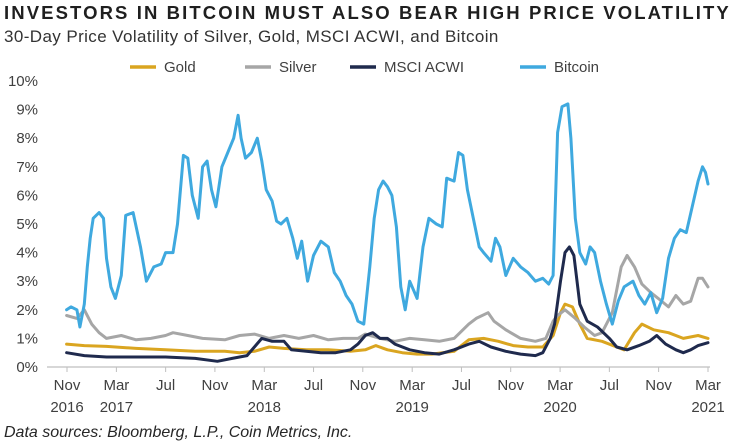 Image resolution: width=750 pixels, height=445 pixels. Describe the element at coordinates (27, 110) in the screenshot. I see `y-tick-label: 9%` at that location.